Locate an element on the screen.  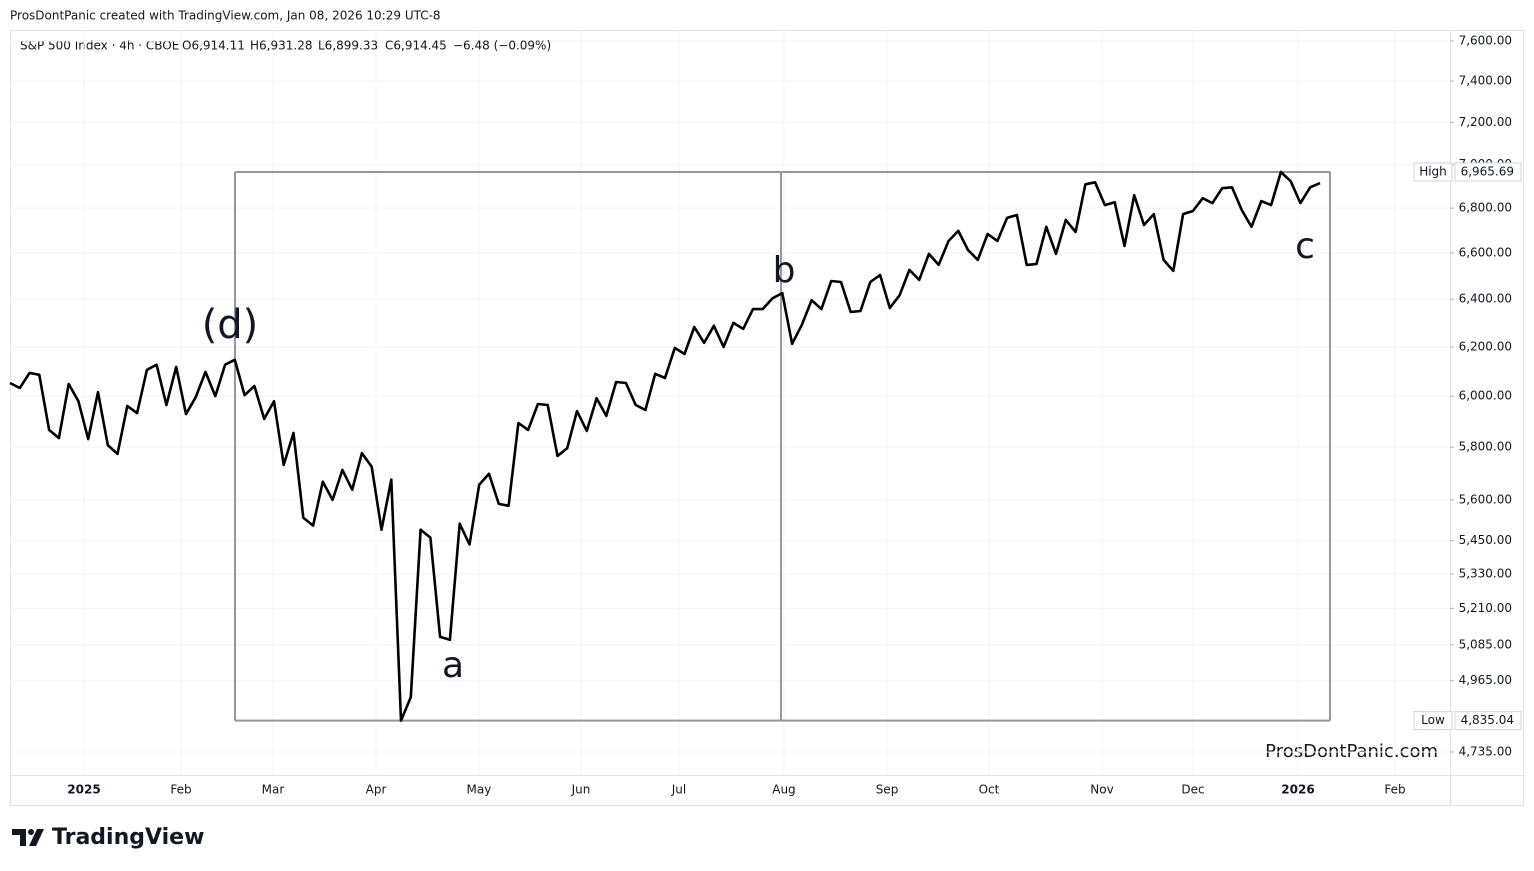
symbol: S&P 500 Index · 4h · CBOE is located at coordinates (99, 46).